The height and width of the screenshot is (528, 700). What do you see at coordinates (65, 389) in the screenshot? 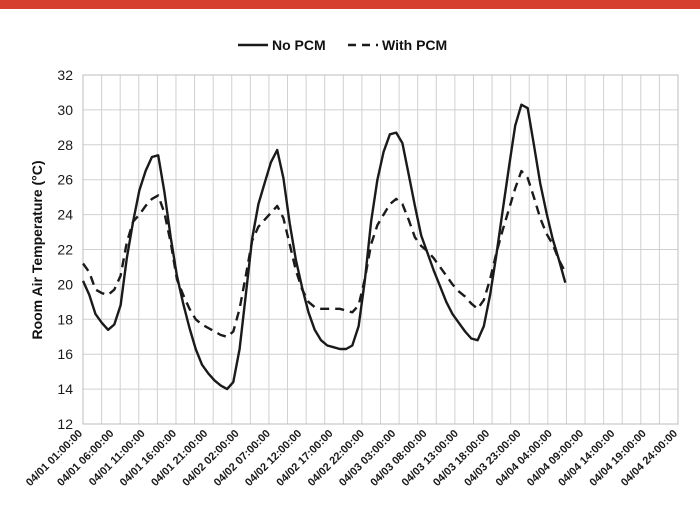
I see `y-tick-label: 14` at bounding box center [65, 389].